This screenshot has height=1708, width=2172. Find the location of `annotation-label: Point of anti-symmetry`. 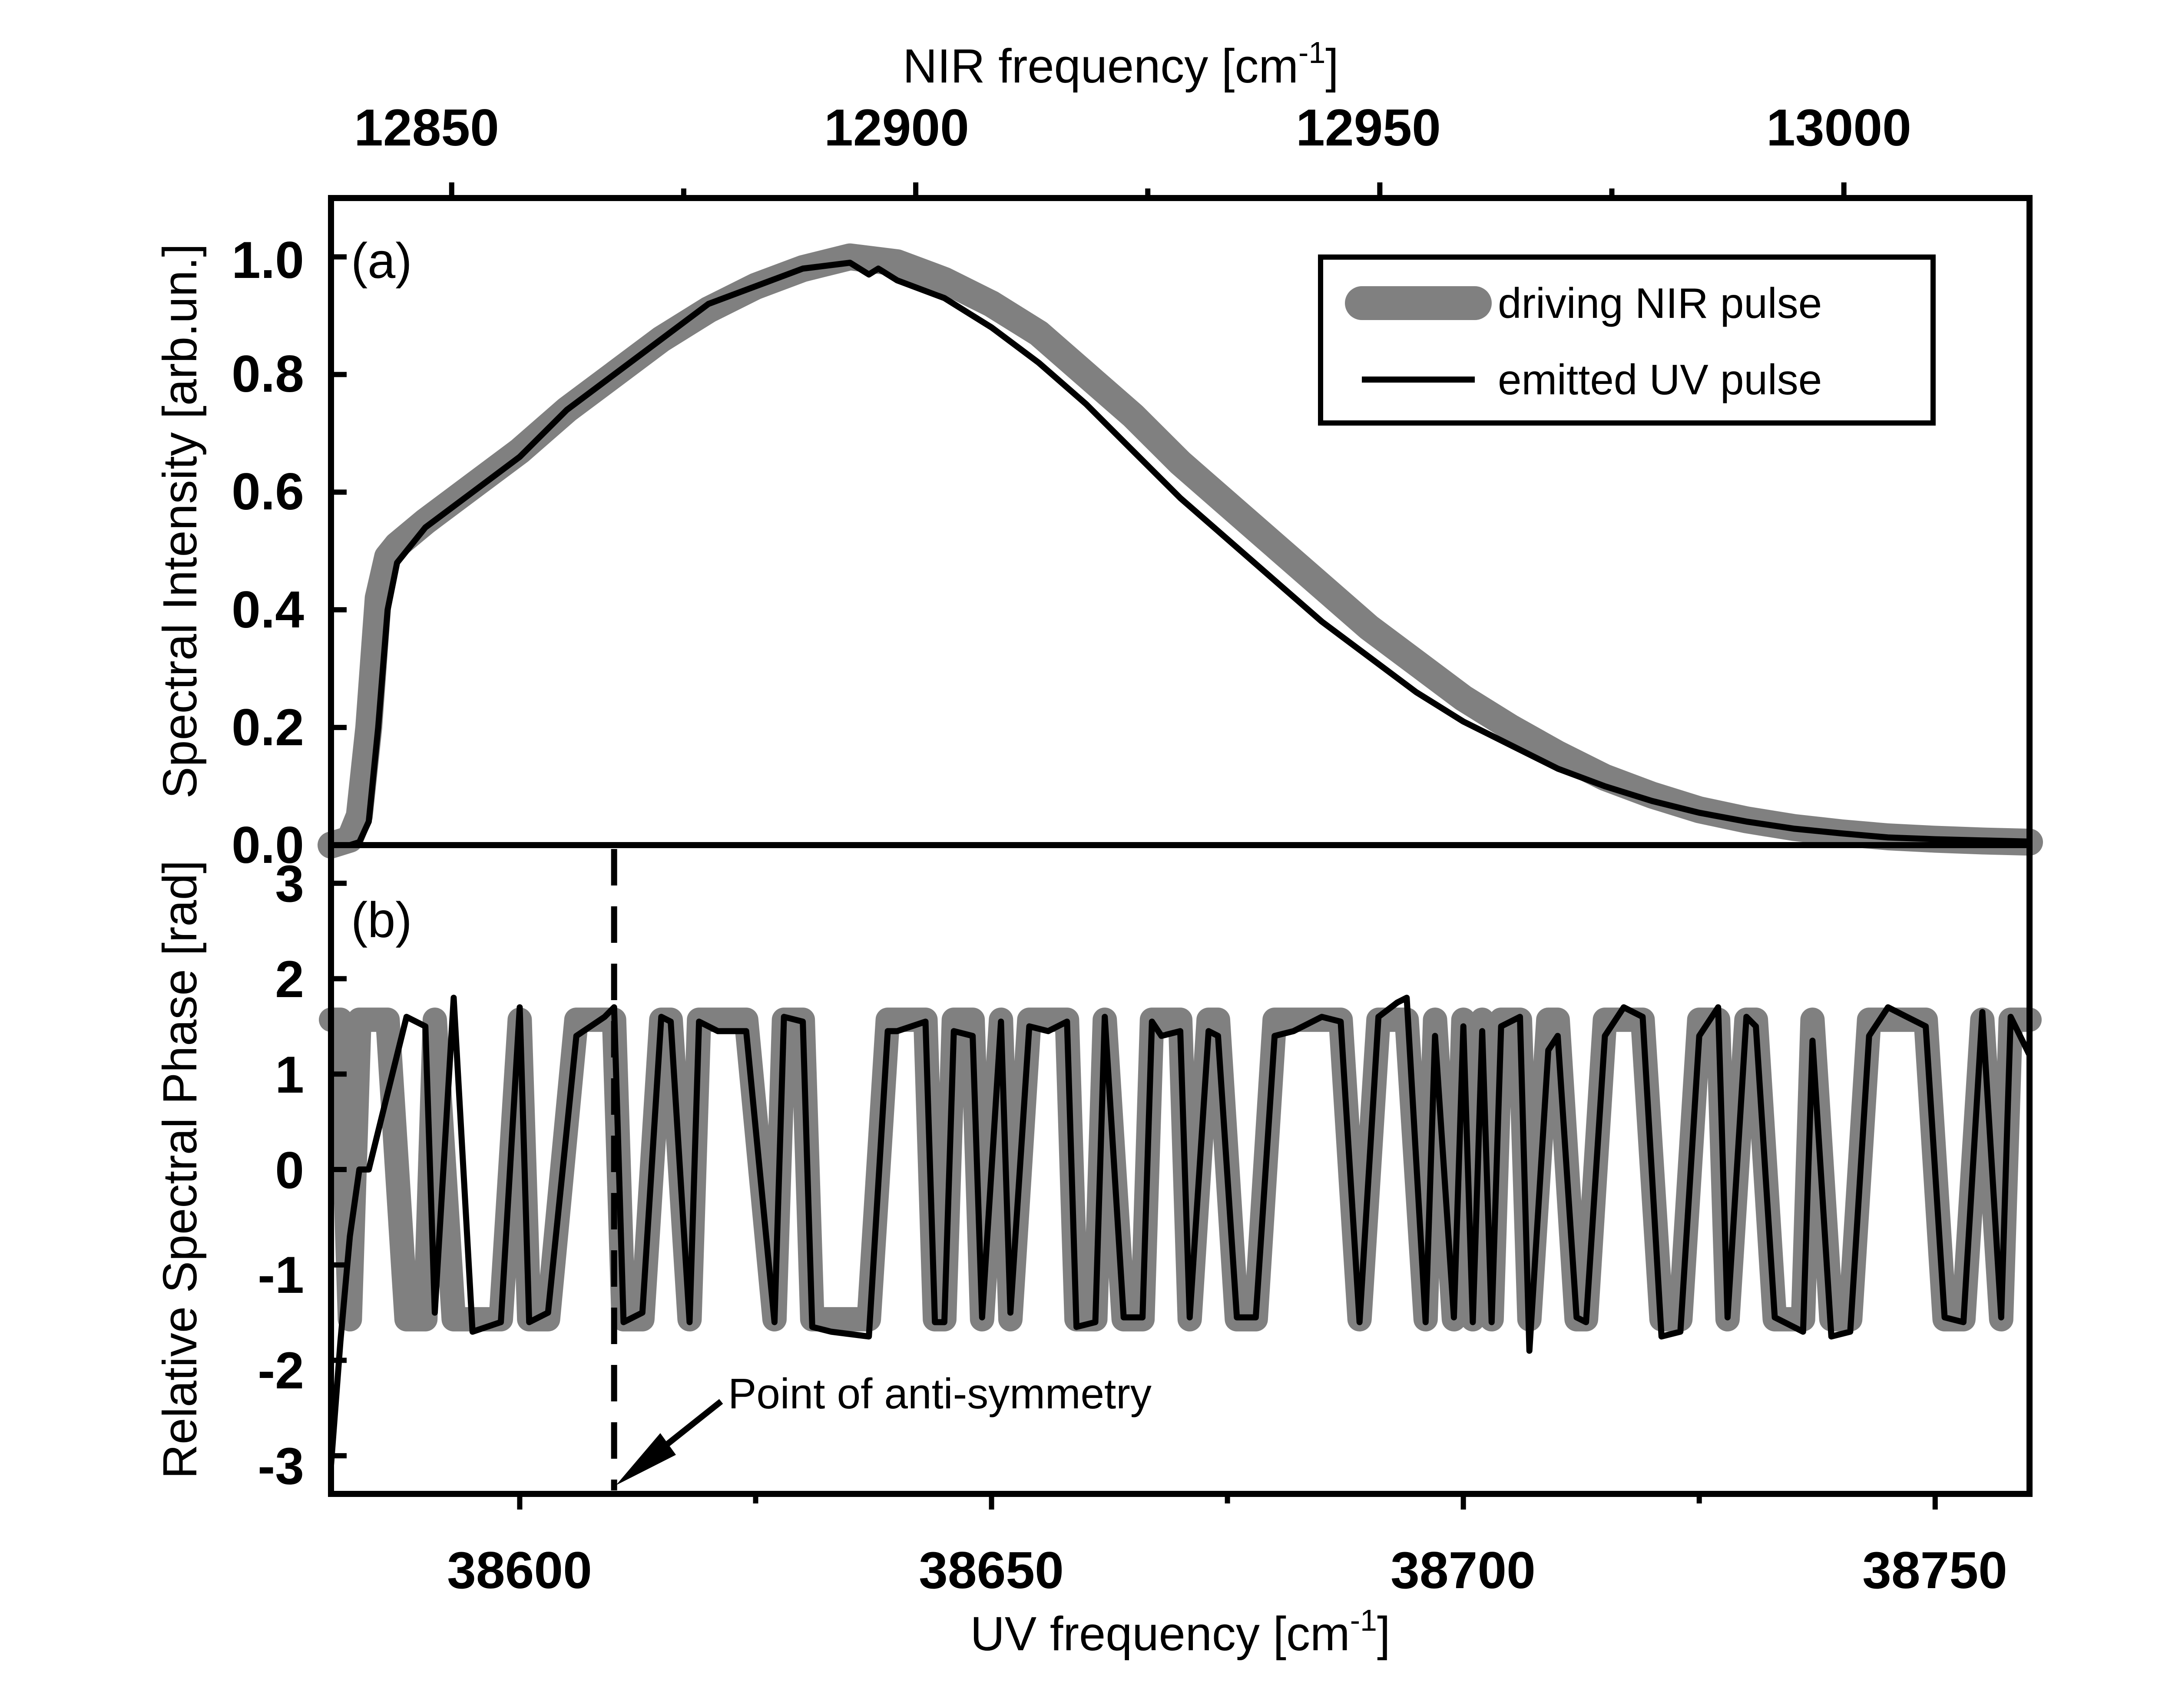

annotation-label: Point of anti-symmetry is located at coordinates (940, 1394).